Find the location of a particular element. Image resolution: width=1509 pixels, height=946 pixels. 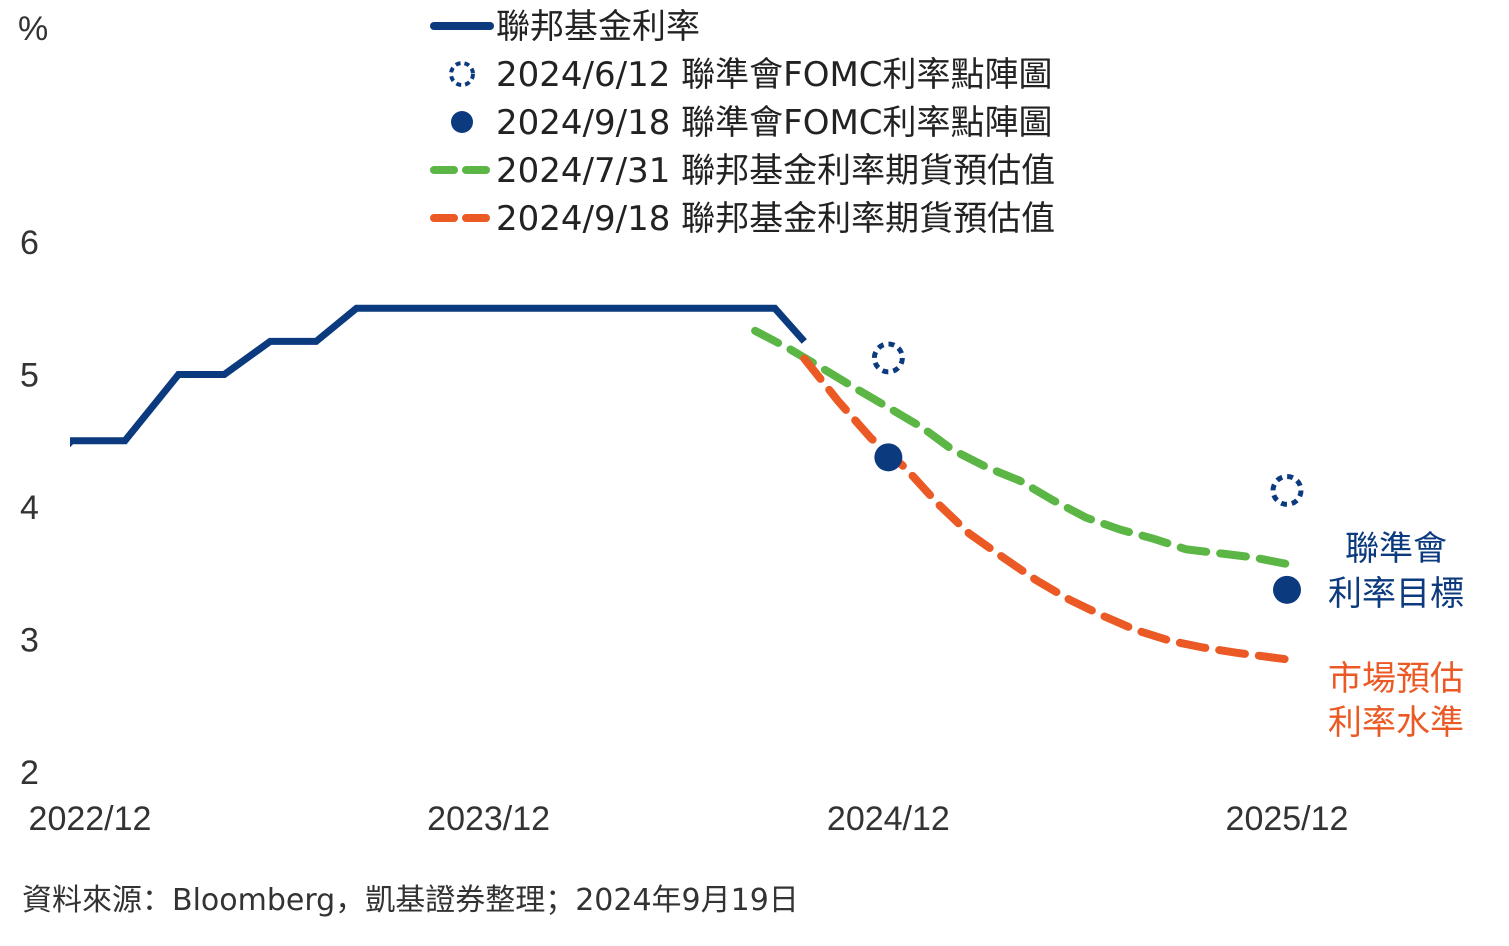

legend-label: 2024/9/18 聯準會FOMC利率點陣圖 is located at coordinates (774, 123).